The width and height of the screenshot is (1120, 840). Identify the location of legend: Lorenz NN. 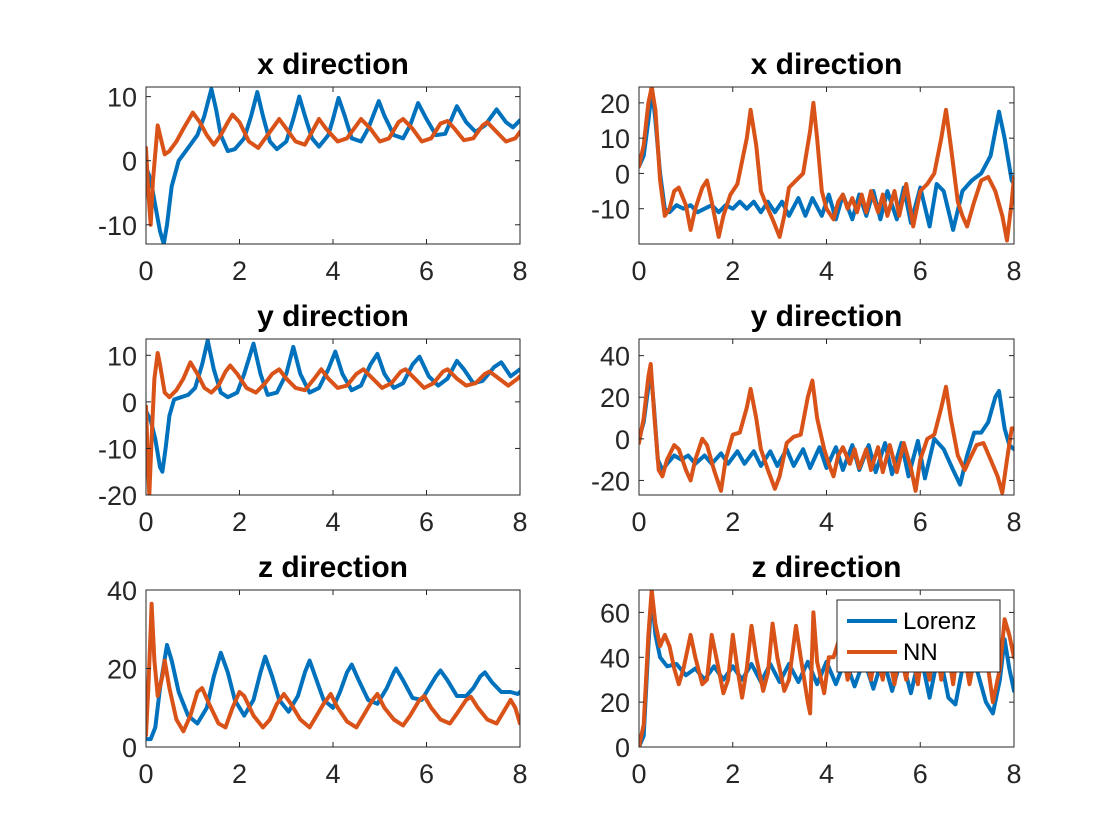
(918, 636).